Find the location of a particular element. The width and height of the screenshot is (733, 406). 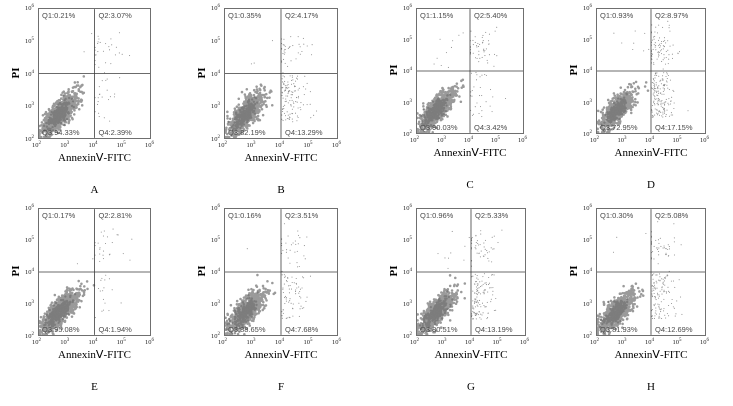

y-tick-label: 10⁴ is located at coordinates (215, 73).